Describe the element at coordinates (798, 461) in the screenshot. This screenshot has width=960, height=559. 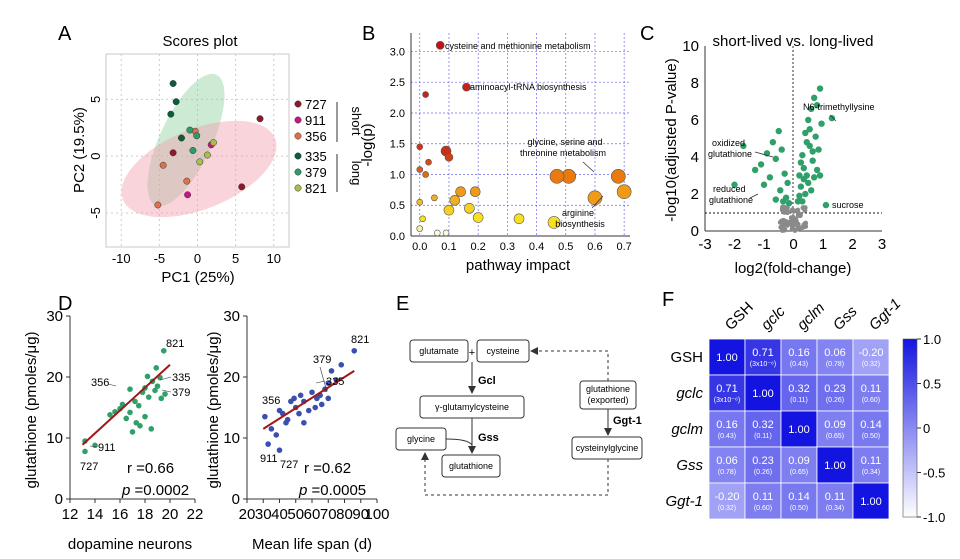
I see `heatmap-cell-value: 0.09` at that location.